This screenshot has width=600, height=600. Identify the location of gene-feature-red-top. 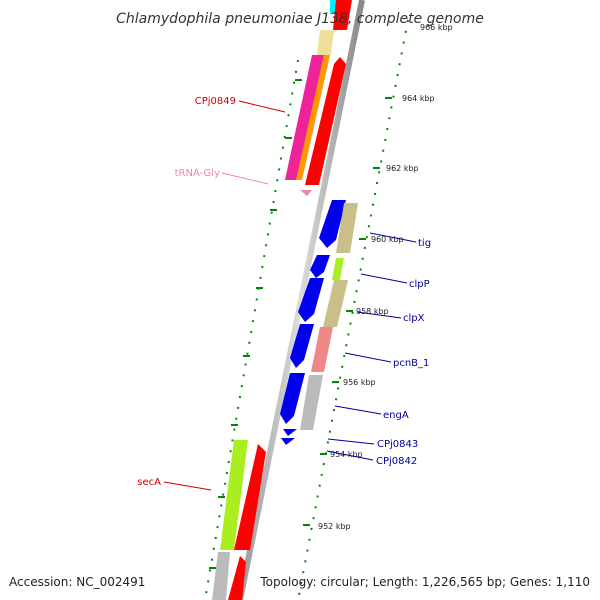
(342, 15).